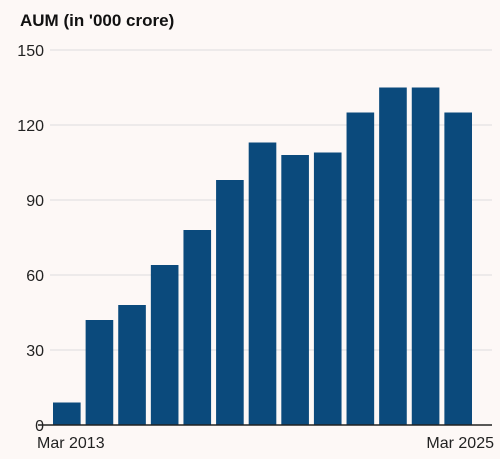 This screenshot has height=459, width=500. What do you see at coordinates (67, 413) in the screenshot?
I see `bar-mar-2013` at bounding box center [67, 413].